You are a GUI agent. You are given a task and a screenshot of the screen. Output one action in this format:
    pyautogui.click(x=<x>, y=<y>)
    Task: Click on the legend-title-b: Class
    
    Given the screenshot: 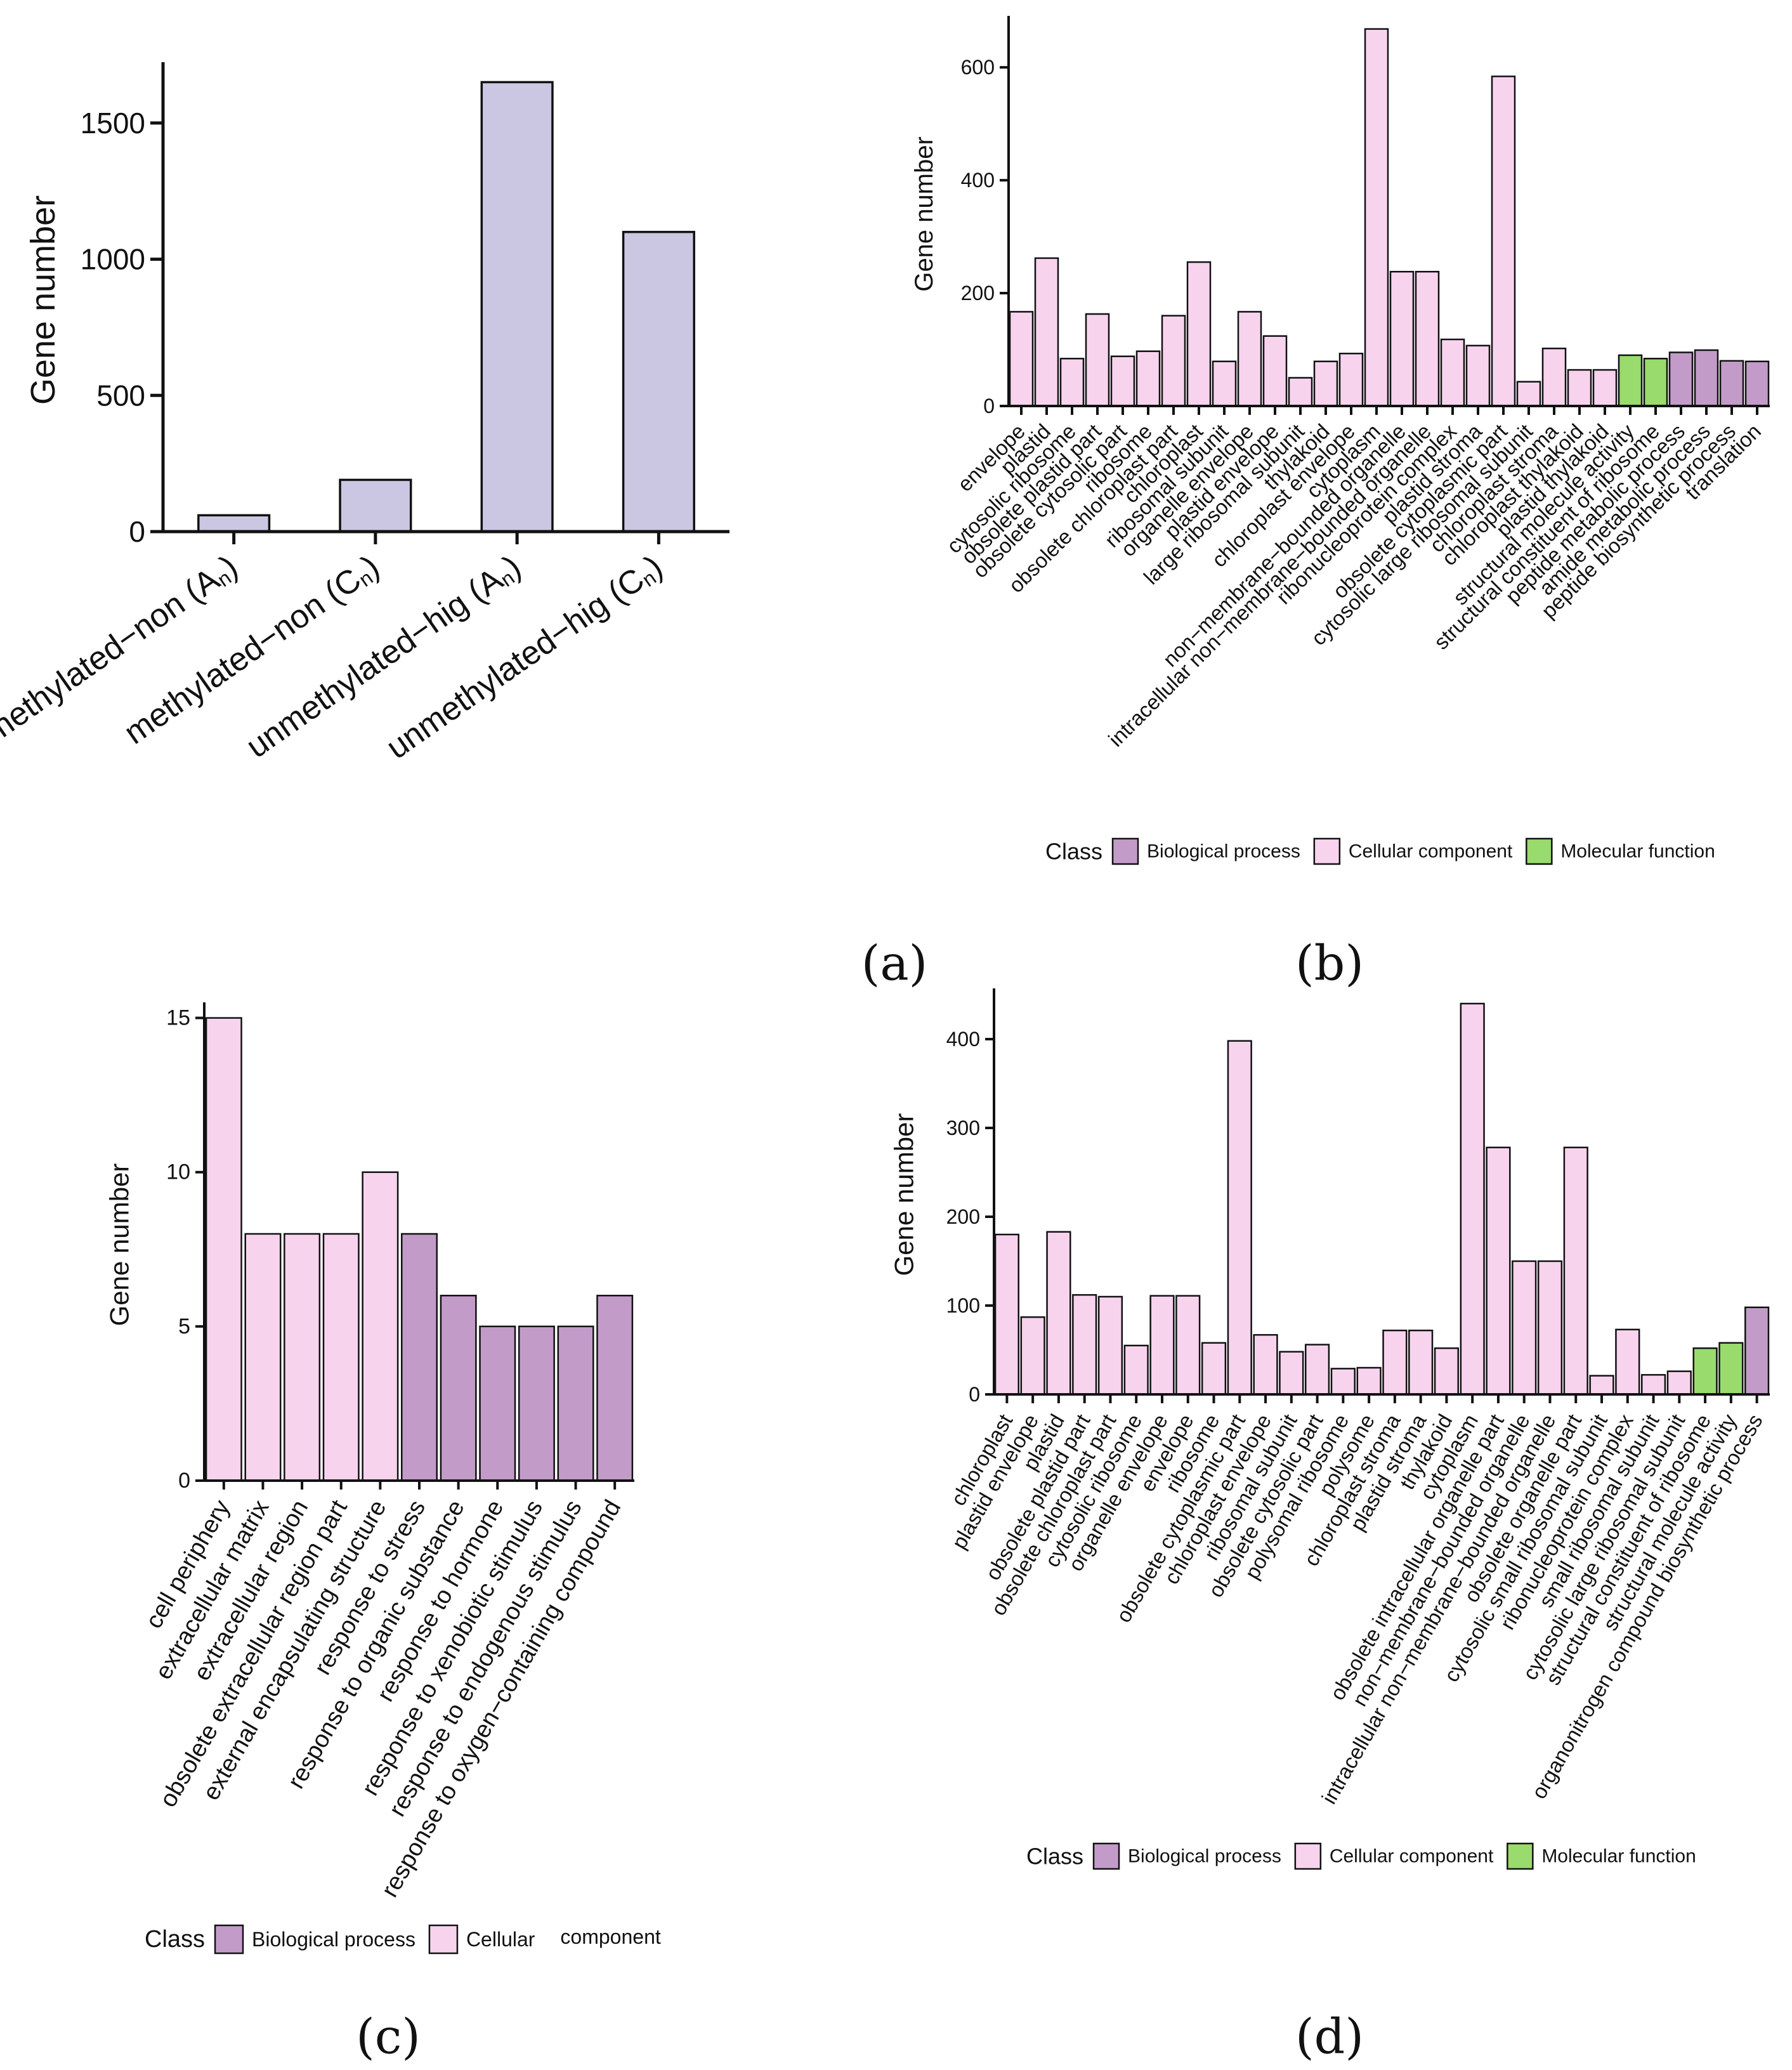 What is the action you would take?
    pyautogui.click(x=1073, y=852)
    